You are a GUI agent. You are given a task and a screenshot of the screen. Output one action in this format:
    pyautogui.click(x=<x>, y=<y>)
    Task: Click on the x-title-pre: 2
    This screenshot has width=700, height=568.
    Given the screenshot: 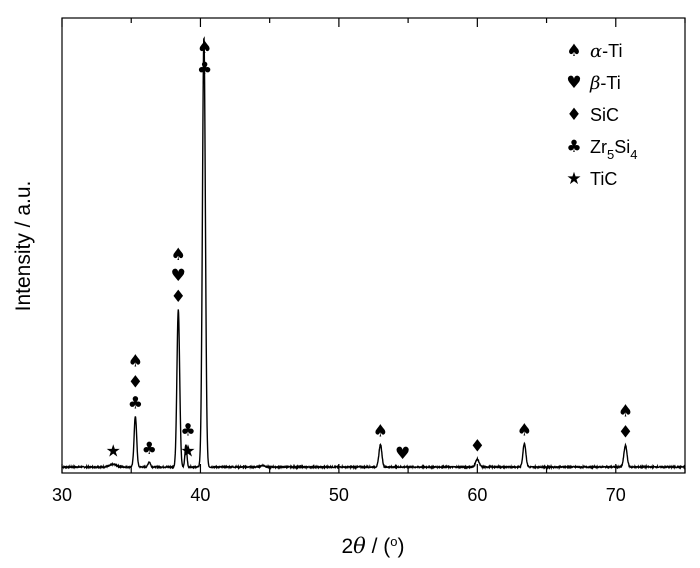 What is the action you would take?
    pyautogui.click(x=347, y=546)
    